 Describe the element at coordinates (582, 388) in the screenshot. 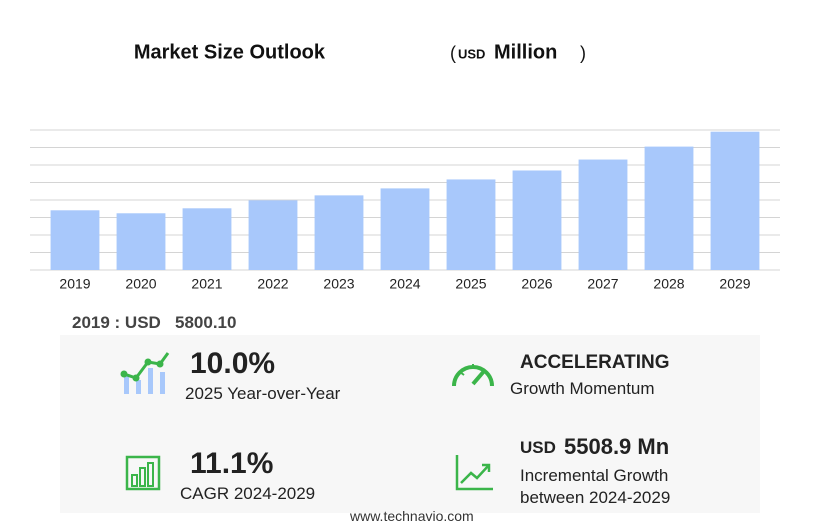

I see `momentum-label: Growth Momentum` at that location.